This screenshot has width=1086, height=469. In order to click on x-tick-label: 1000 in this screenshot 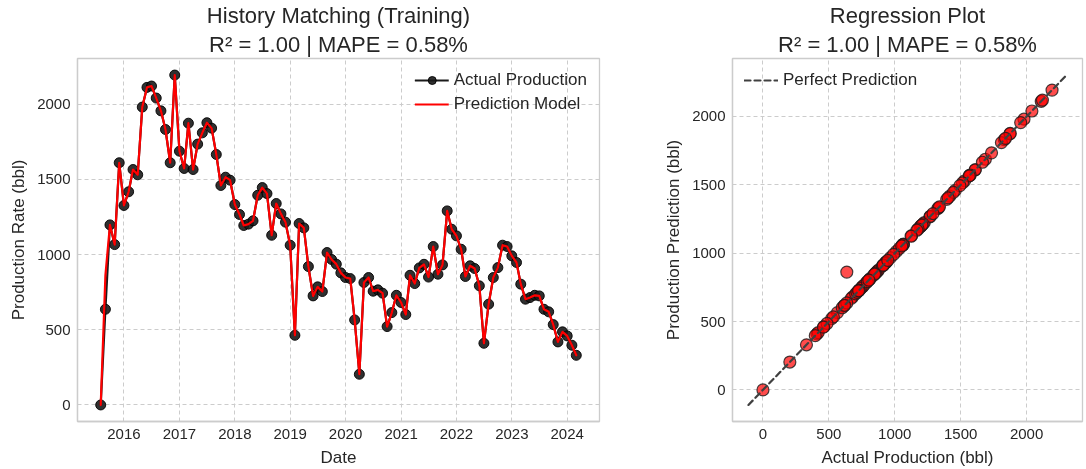, I will do `click(895, 433)`.